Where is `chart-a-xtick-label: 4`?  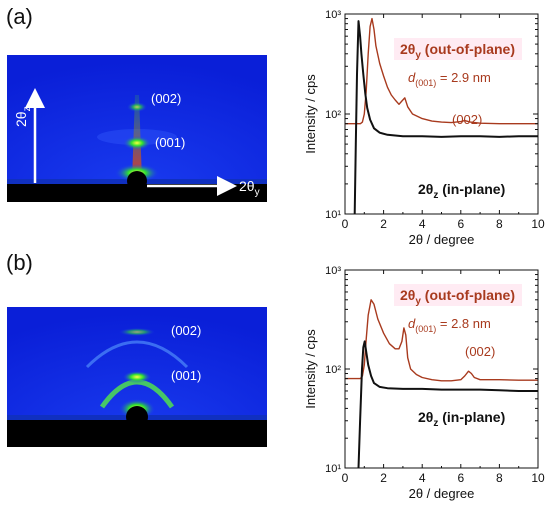 chart-a-xtick-label: 4 is located at coordinates (422, 224).